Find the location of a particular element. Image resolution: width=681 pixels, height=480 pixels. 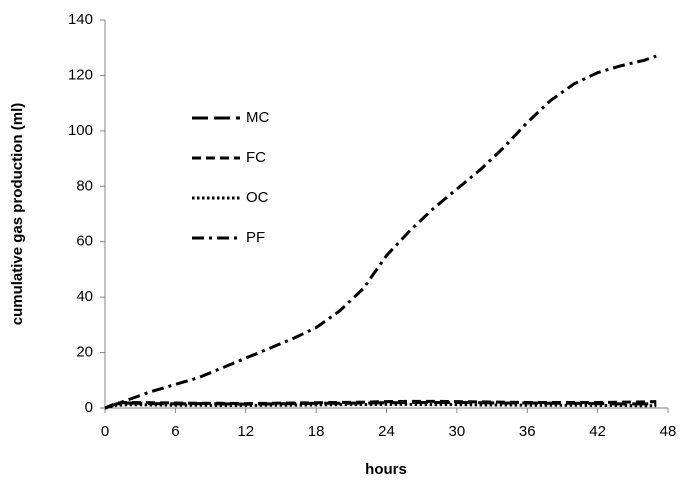

y-tick-label: 100 is located at coordinates (80, 130).